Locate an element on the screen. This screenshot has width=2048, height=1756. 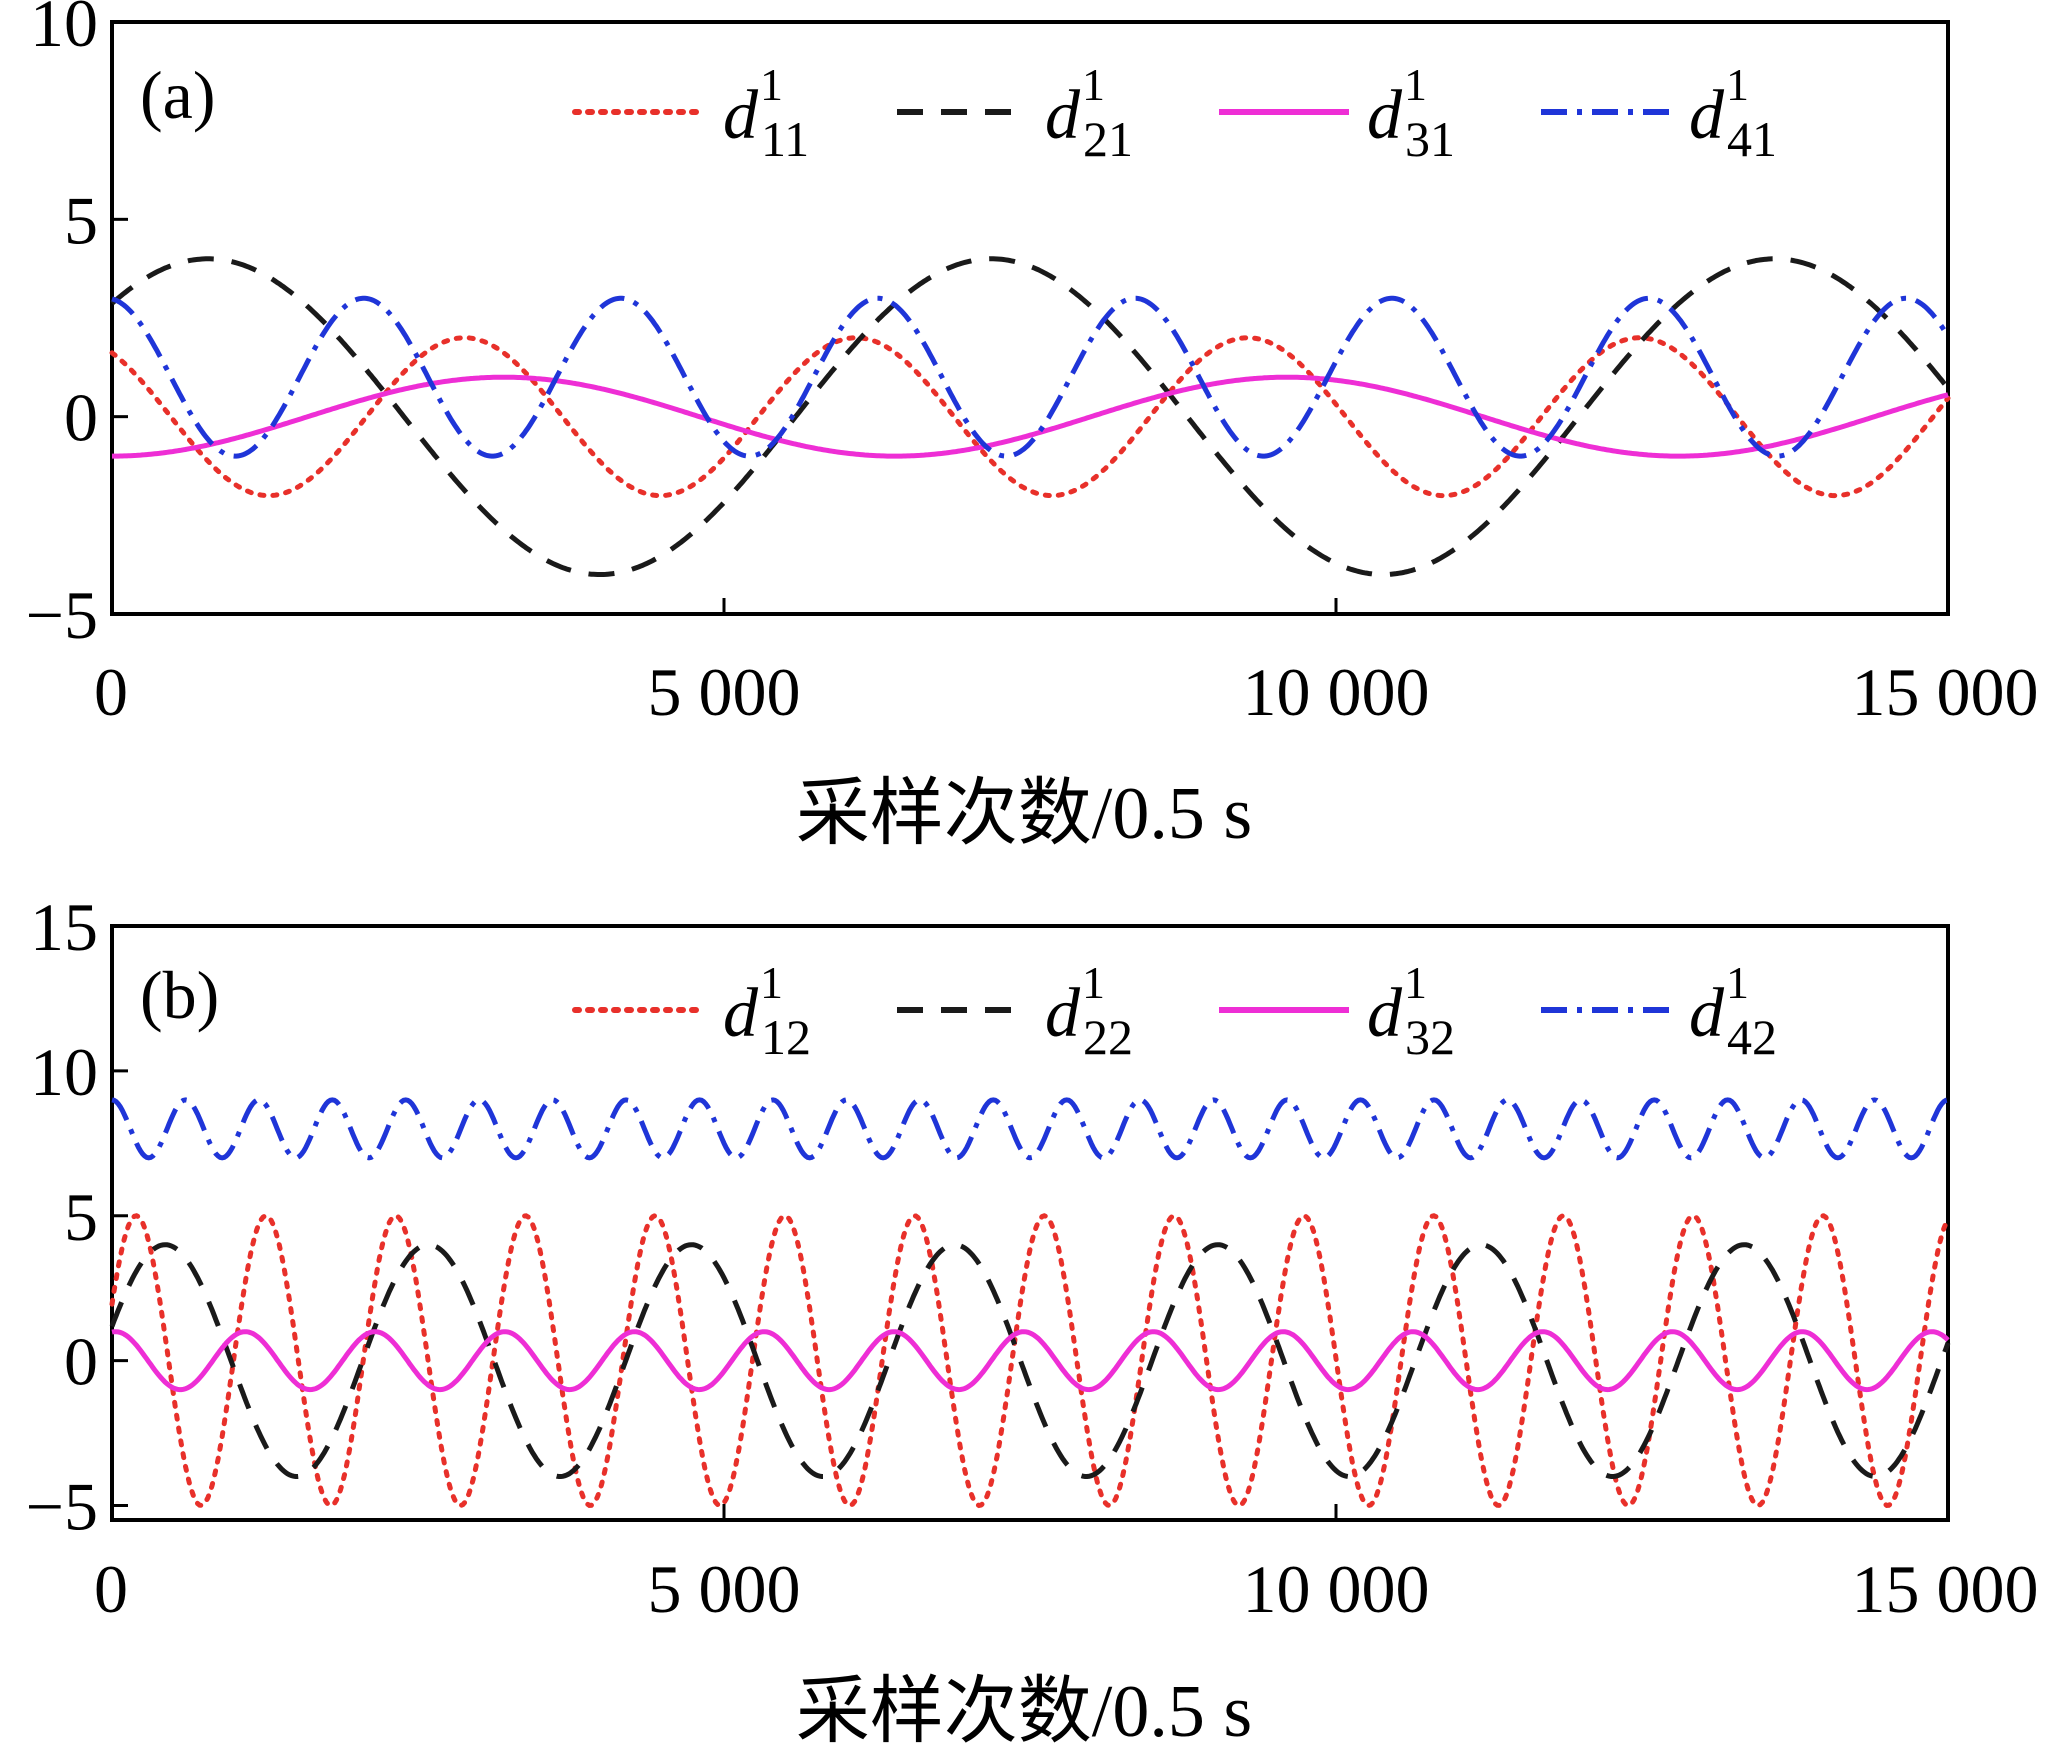
legend-label-12: d1 12 is located at coordinates (767, 1011).